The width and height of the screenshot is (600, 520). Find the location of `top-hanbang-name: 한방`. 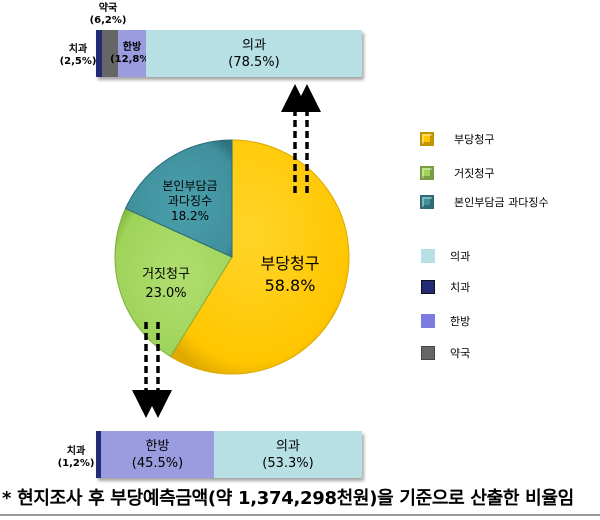

top-hanbang-name: 한방 is located at coordinates (132, 47).